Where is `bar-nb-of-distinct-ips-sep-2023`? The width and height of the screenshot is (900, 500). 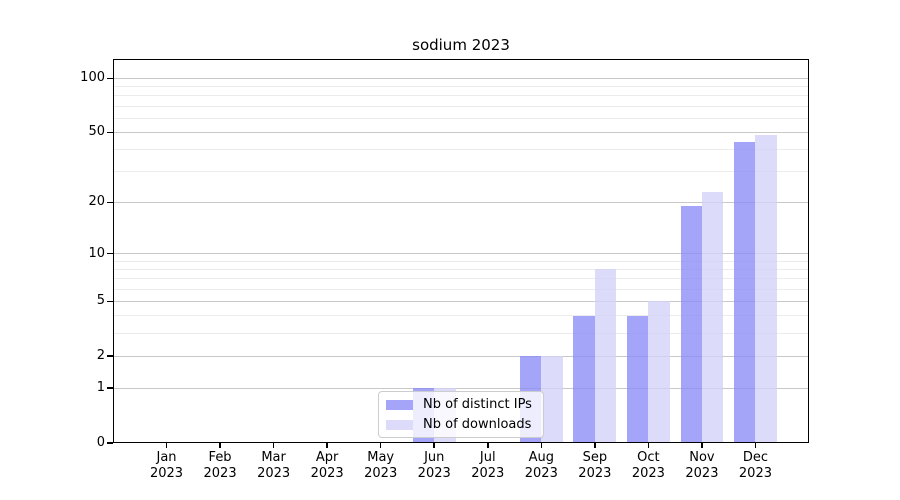
bar-nb-of-distinct-ips-sep-2023 is located at coordinates (584, 379).